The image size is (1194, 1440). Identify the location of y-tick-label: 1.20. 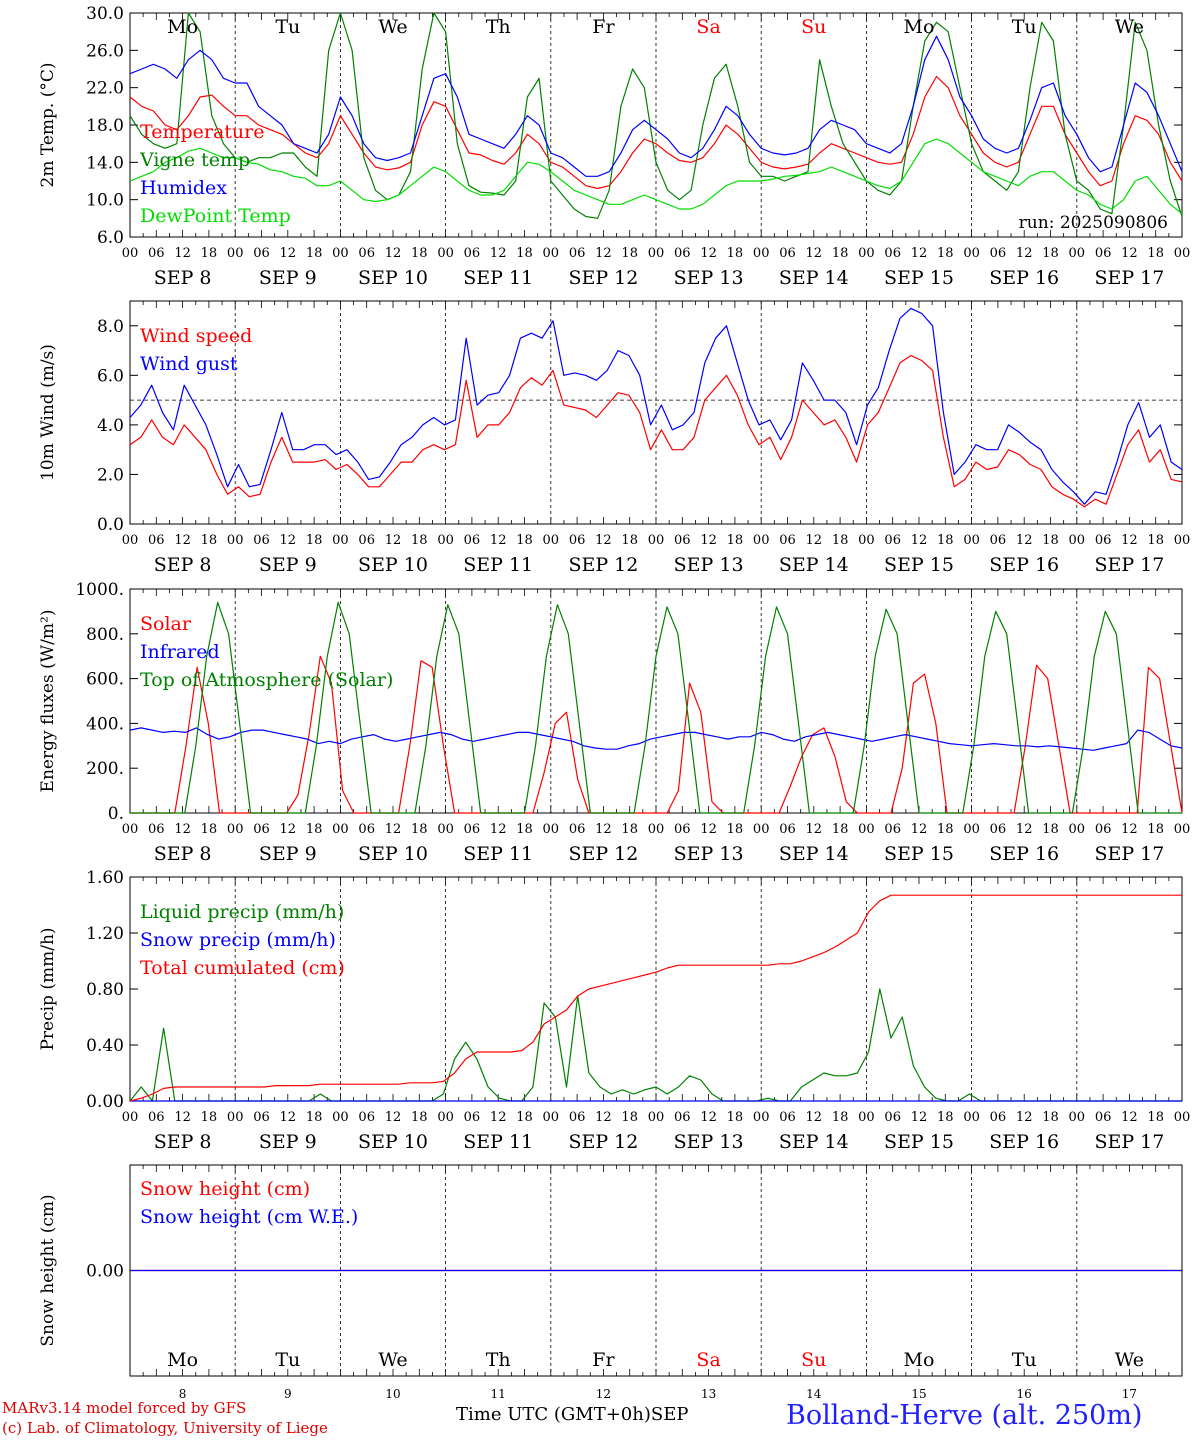
(105, 934).